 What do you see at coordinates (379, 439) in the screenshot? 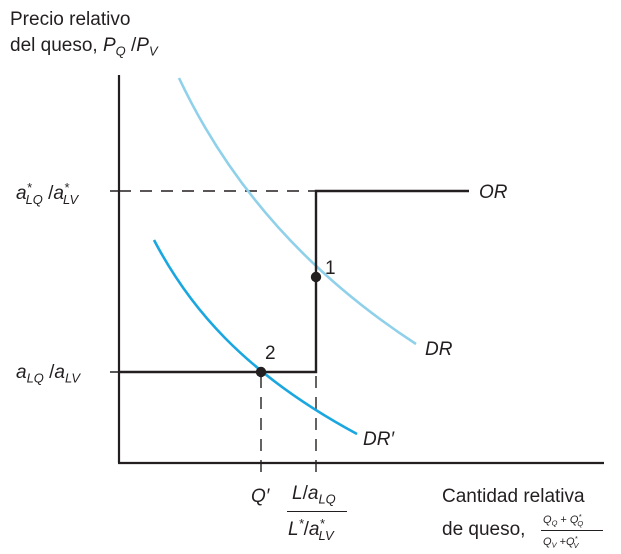
I see `dr-prime-label: DR′` at bounding box center [379, 439].